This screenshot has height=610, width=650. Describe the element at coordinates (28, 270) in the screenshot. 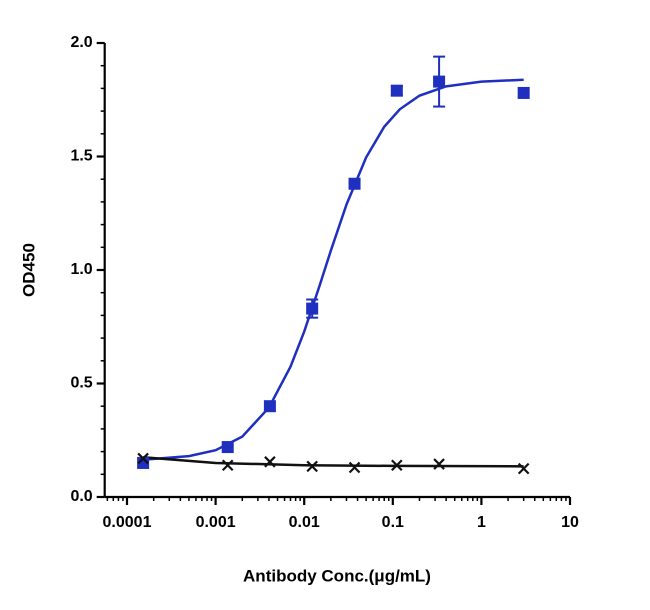

I see `y-axis-title: OD450` at that location.